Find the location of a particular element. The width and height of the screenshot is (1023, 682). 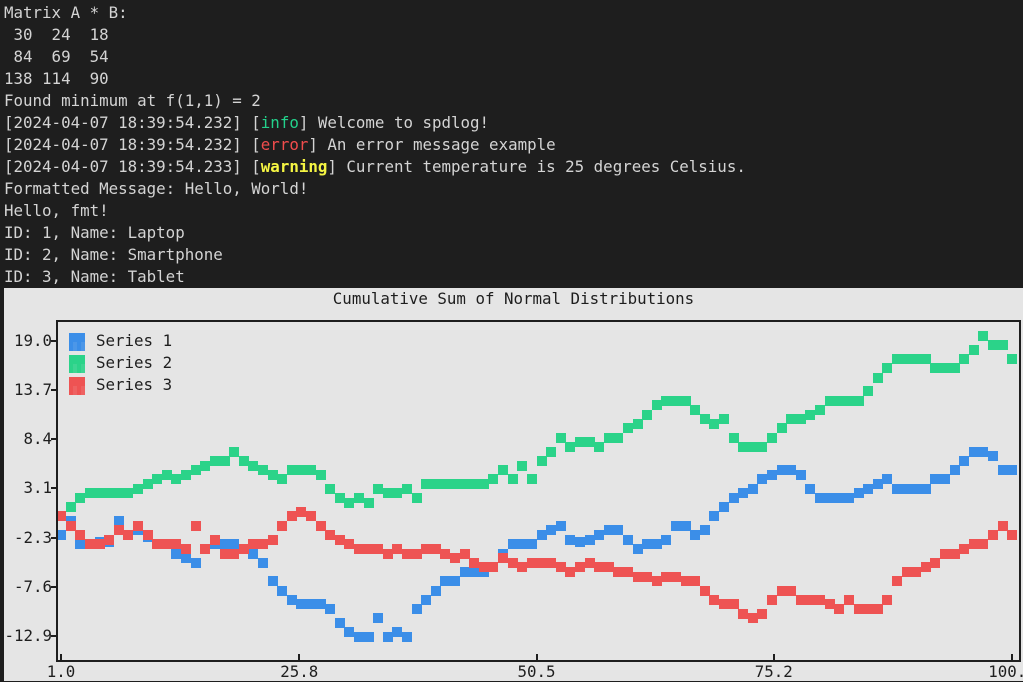

terminal-line: Found minimum at f(1,1) = 2 is located at coordinates (132, 100).